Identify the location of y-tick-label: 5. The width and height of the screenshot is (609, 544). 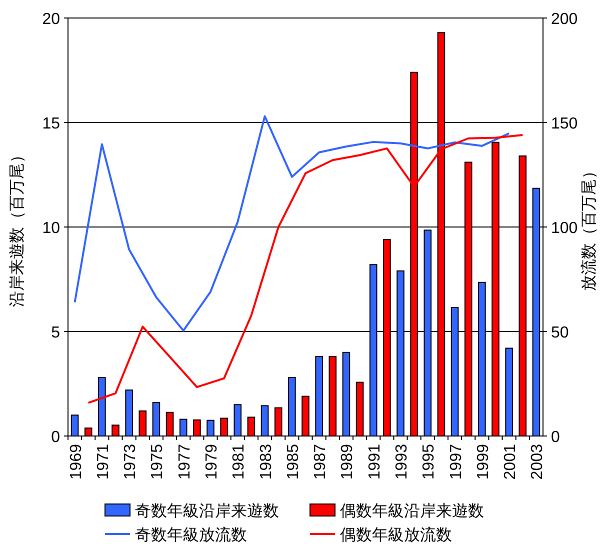
(55, 333).